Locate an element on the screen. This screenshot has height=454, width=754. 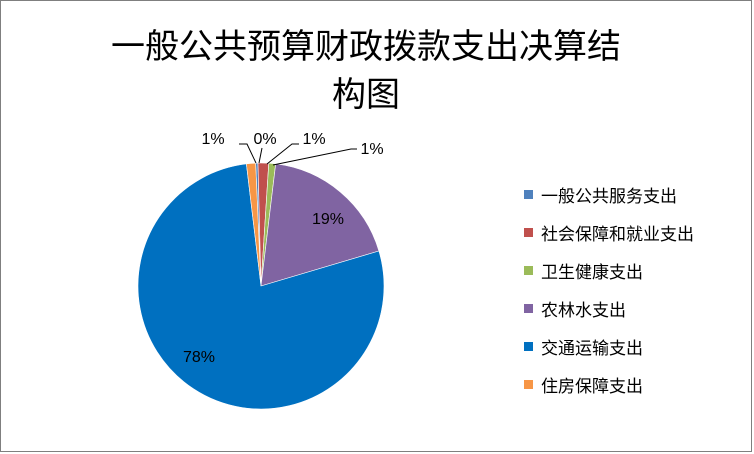
legend-label-2: 卫生健康支出 is located at coordinates (592, 272).